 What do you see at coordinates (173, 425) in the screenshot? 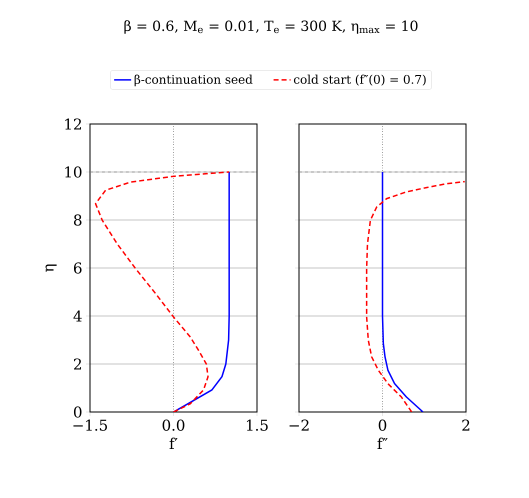
I see `x-tick-label: 0.0` at bounding box center [173, 425].